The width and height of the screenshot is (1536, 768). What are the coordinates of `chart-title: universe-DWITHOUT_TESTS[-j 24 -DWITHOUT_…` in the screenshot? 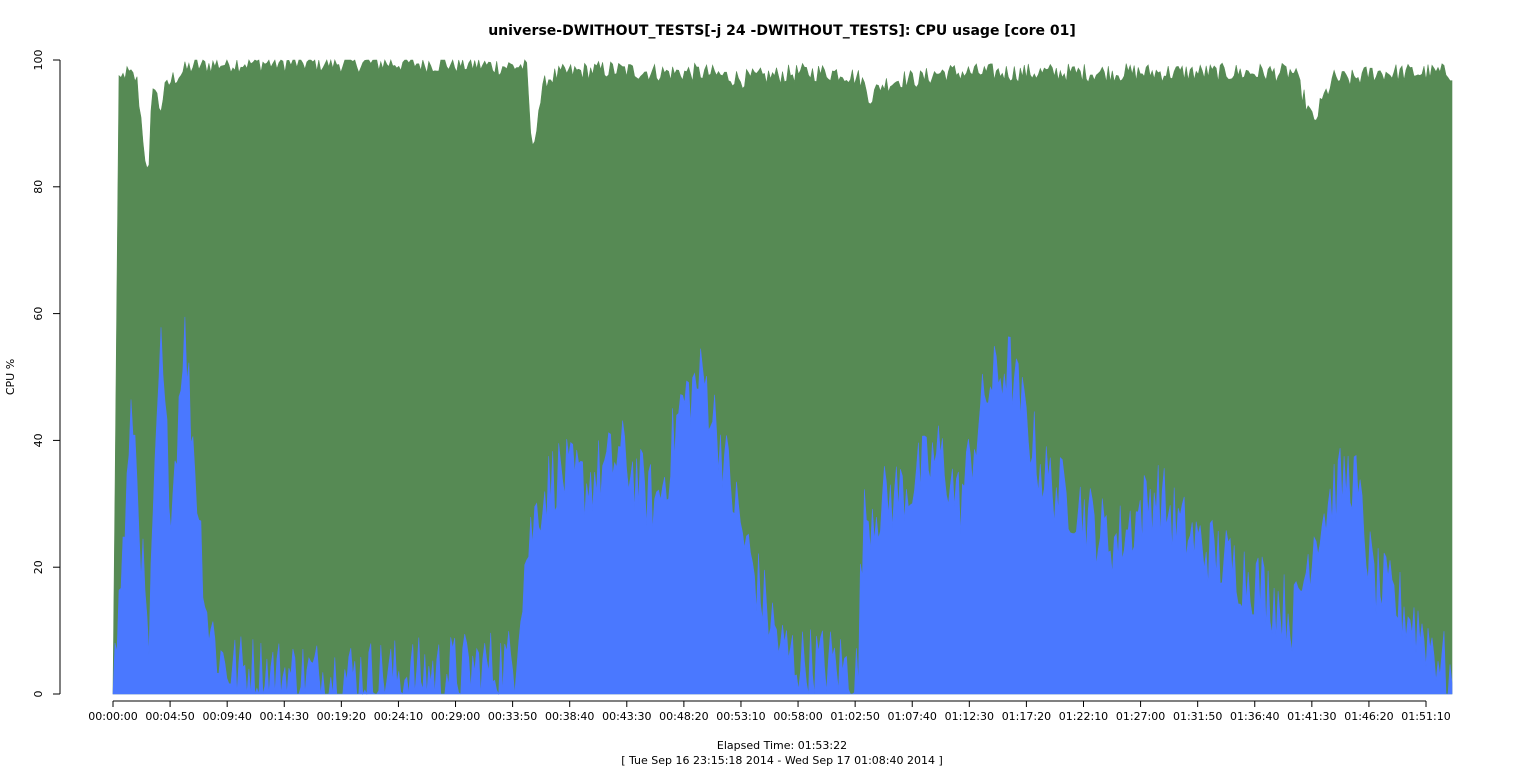 It's located at (782, 31).